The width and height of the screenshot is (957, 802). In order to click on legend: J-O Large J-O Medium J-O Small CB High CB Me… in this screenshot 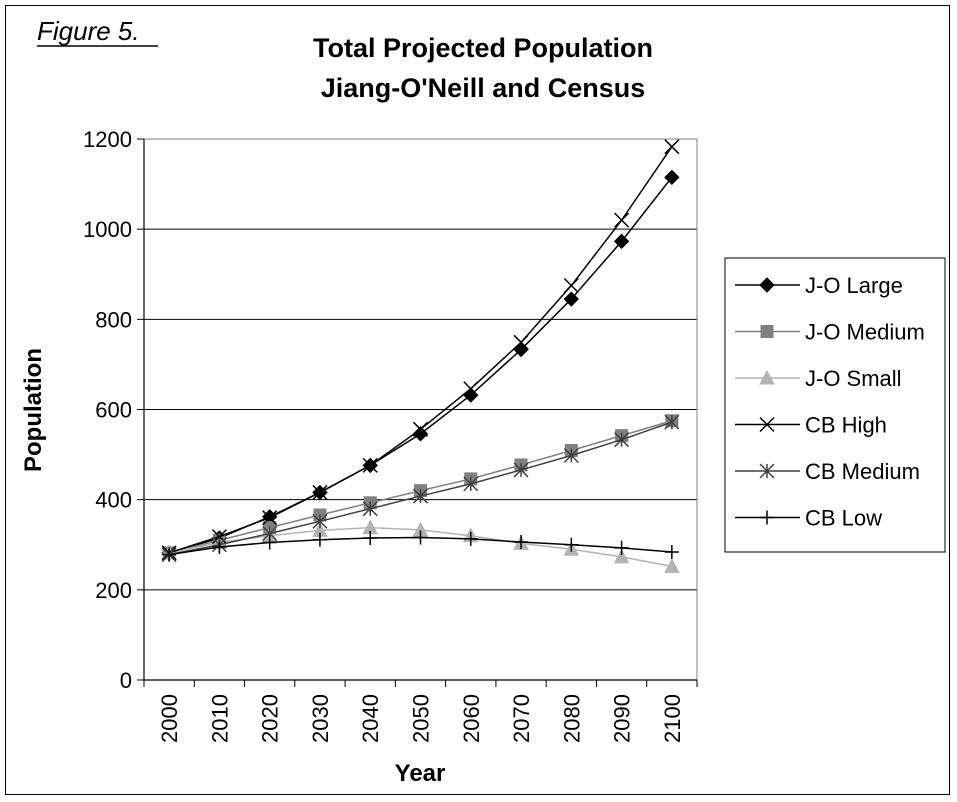, I will do `click(835, 405)`.